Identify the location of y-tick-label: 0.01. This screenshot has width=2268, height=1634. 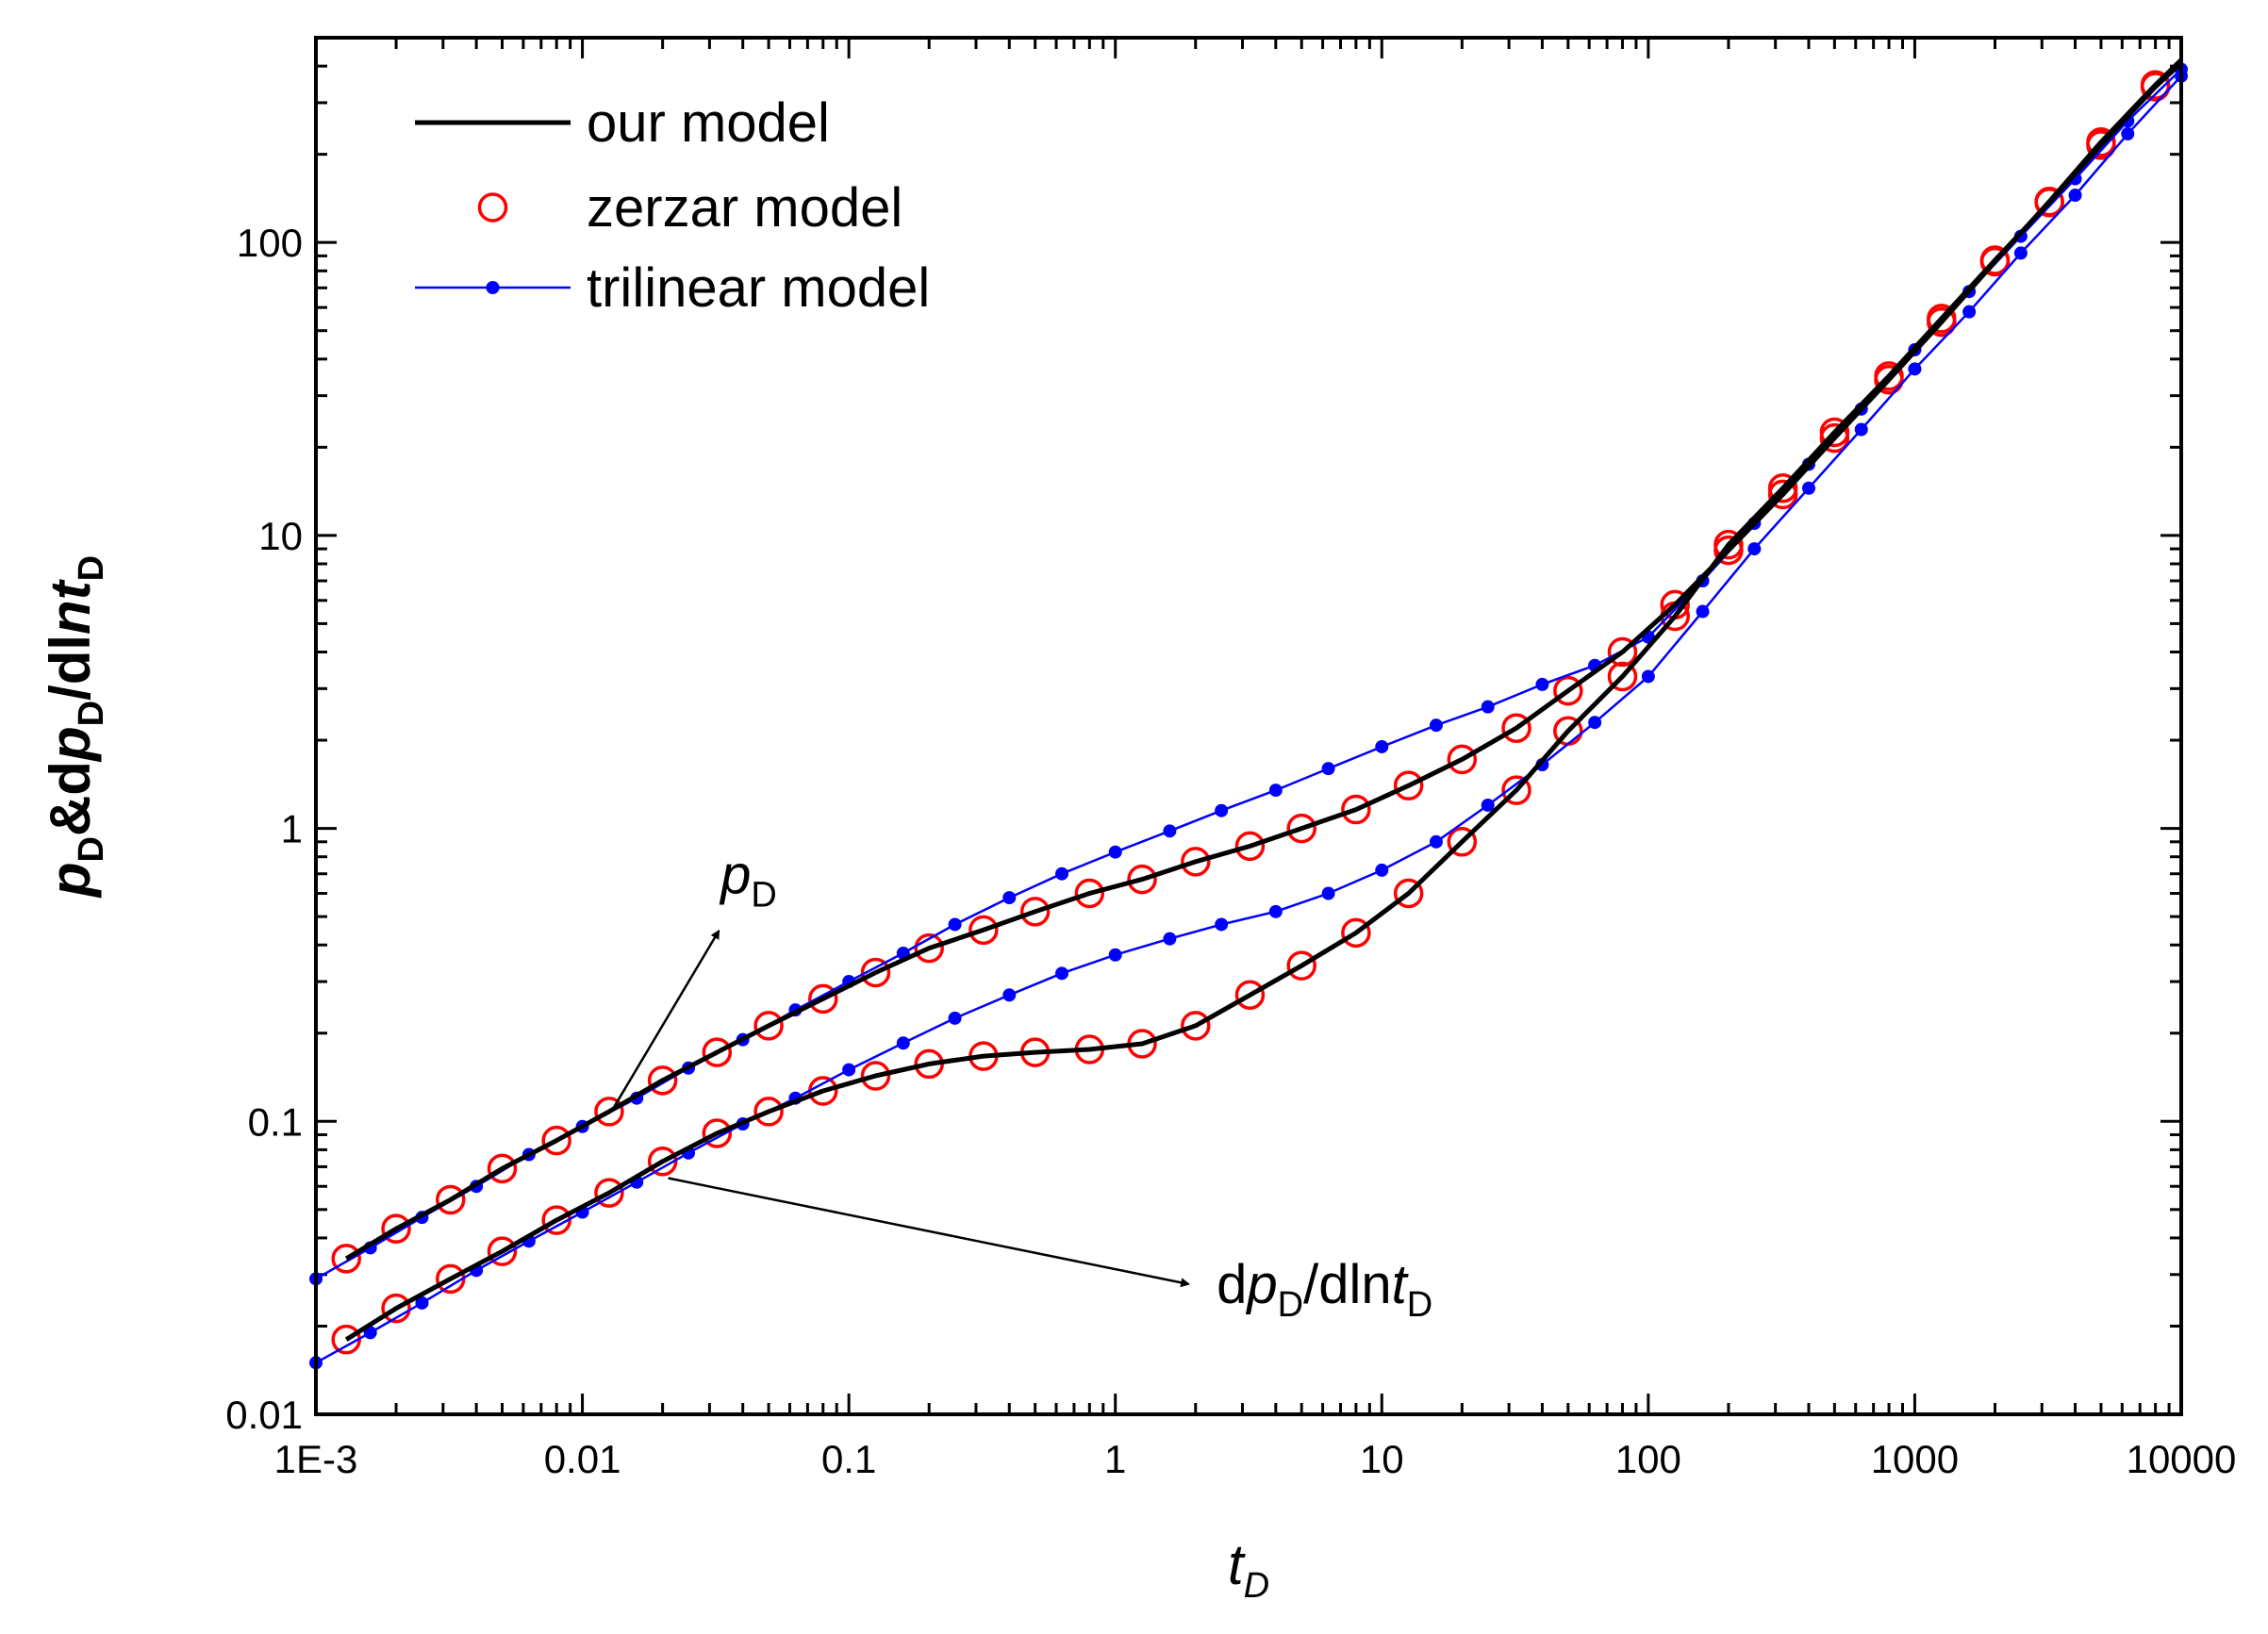
(264, 1415).